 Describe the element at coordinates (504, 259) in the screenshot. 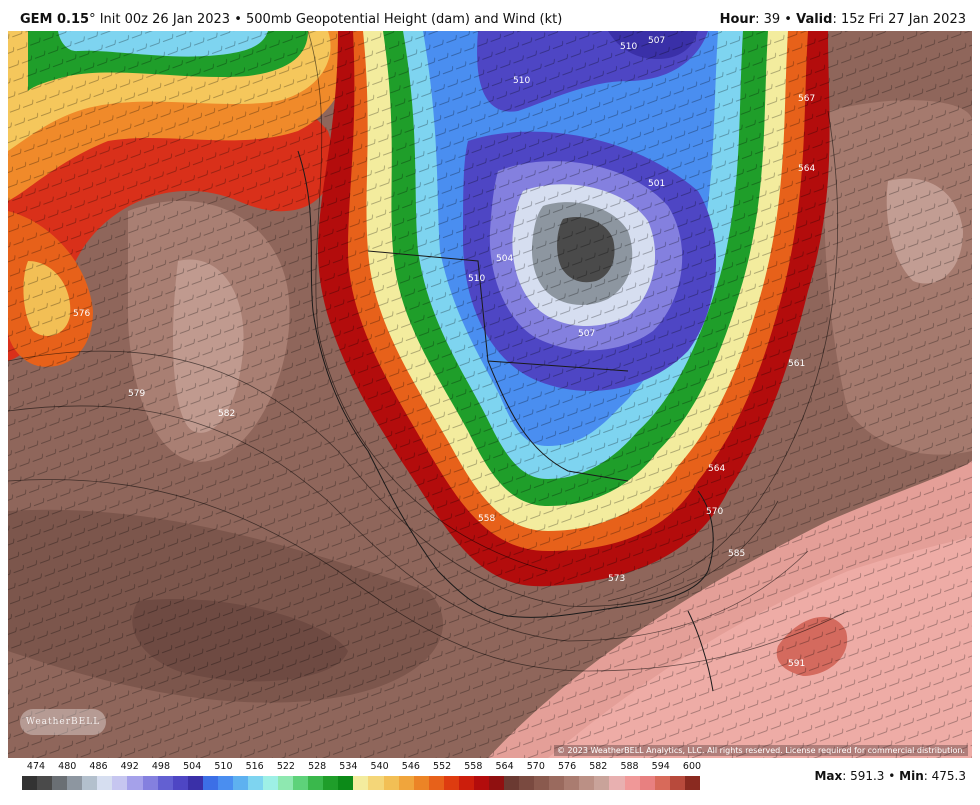

I see `contour-label: 504` at that location.